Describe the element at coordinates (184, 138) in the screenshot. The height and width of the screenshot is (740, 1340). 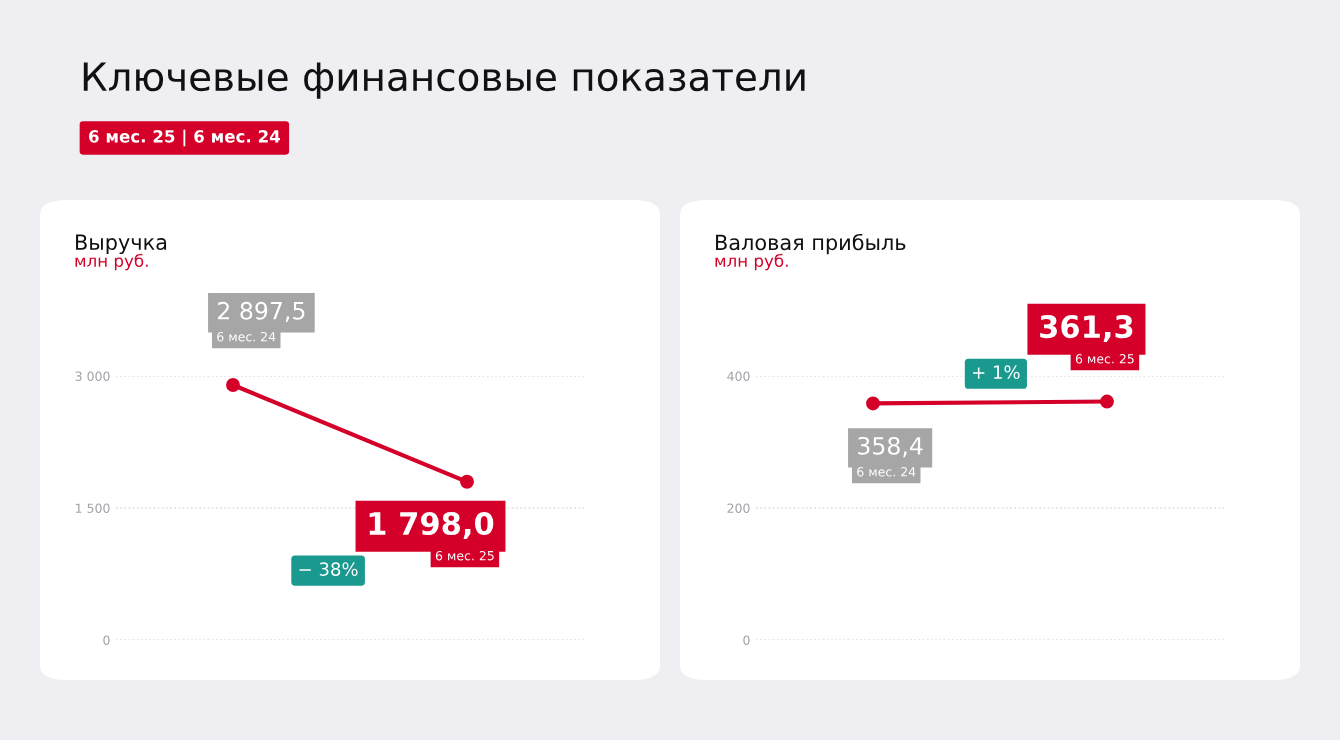
I see `text: 6 мес. 25 | 6 мес. 24` at that location.